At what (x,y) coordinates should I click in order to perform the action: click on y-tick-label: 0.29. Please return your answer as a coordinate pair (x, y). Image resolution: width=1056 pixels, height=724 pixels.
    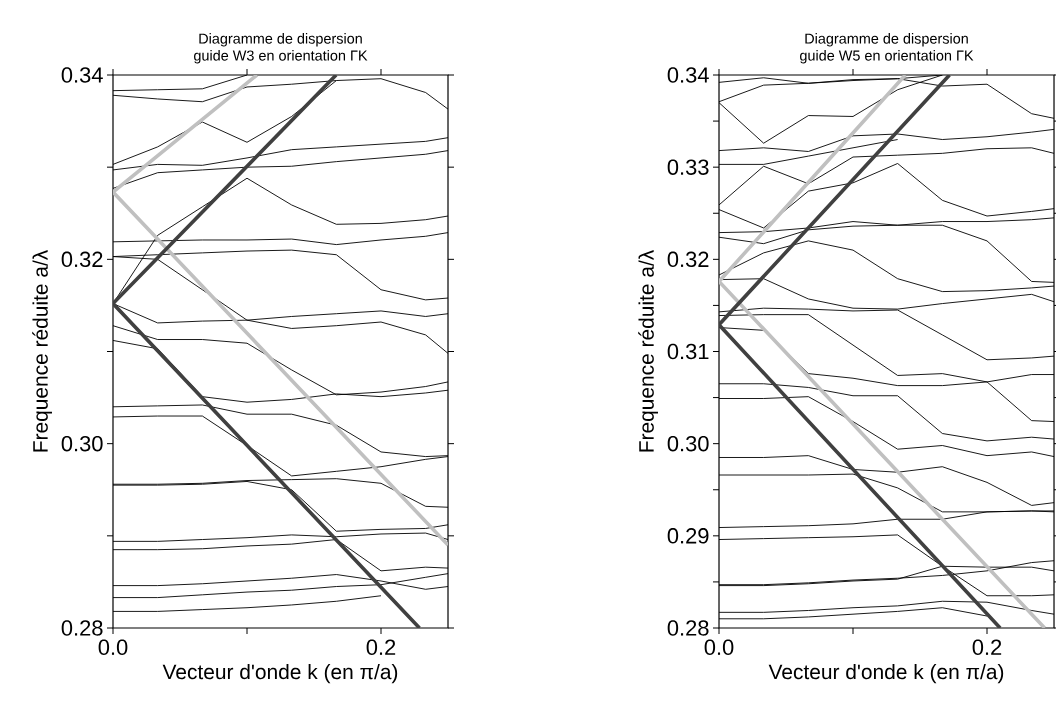
    Looking at the image, I should click on (688, 536).